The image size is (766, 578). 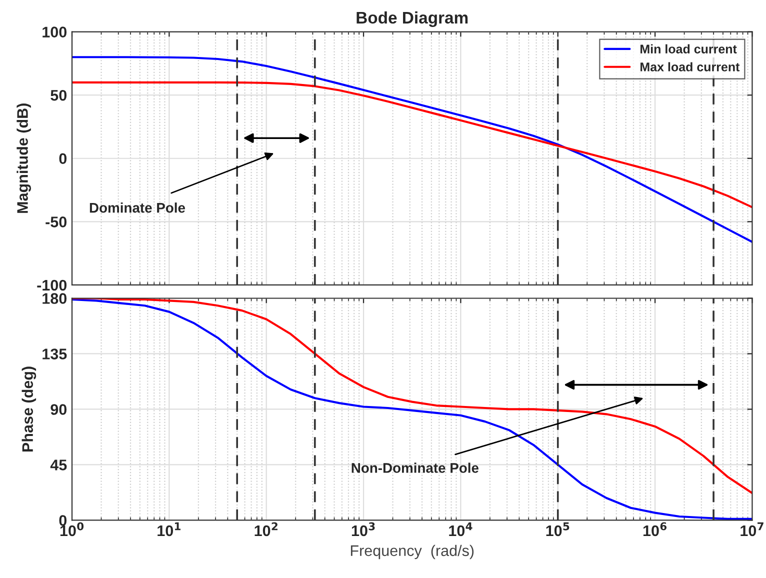 I want to click on y-tick-label: 45, so click(x=58, y=465).